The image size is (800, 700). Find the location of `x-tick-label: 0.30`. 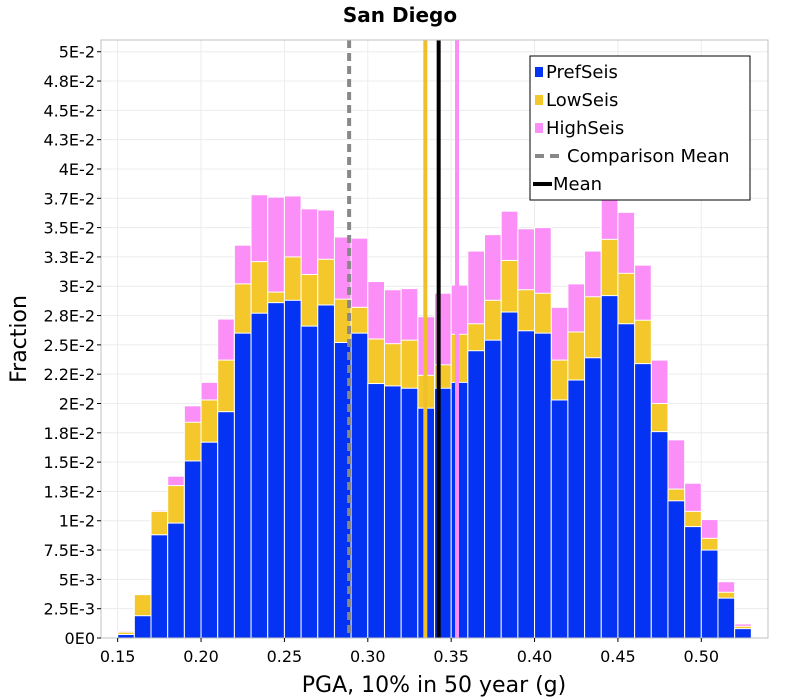

x-tick-label: 0.30 is located at coordinates (368, 656).